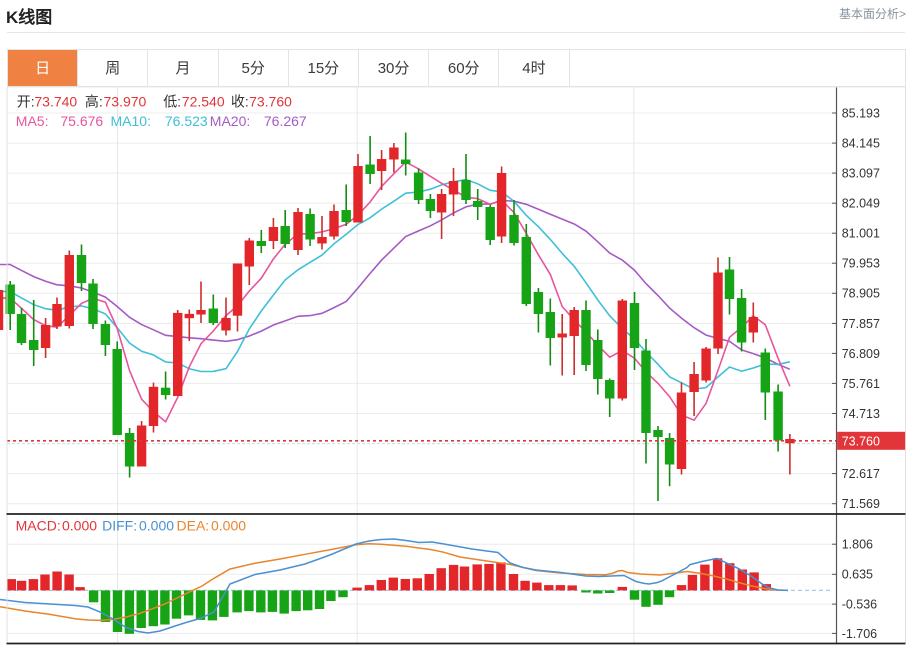  What do you see at coordinates (172, 102) in the screenshot?
I see `svg-text: 低:` at bounding box center [172, 102].